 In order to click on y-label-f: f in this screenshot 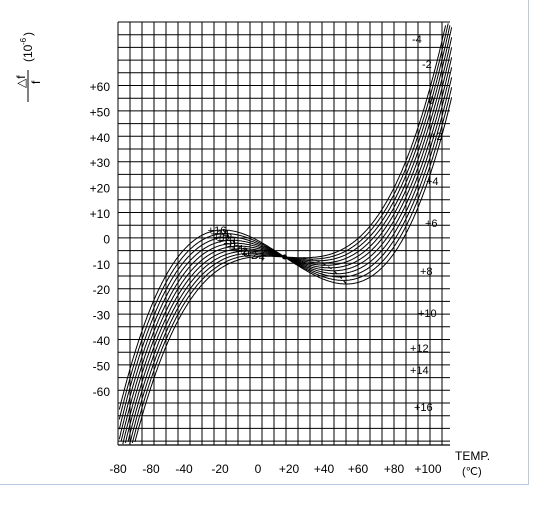, I will do `click(36, 82)`.